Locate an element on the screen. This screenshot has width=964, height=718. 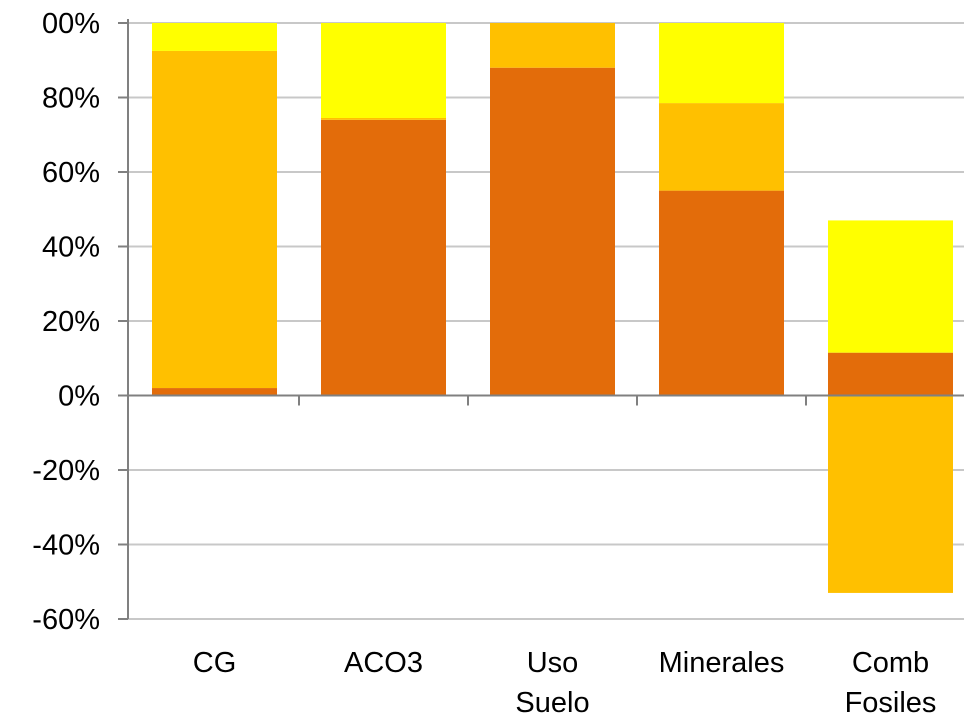
y-tick-label: 40% is located at coordinates (71, 248).